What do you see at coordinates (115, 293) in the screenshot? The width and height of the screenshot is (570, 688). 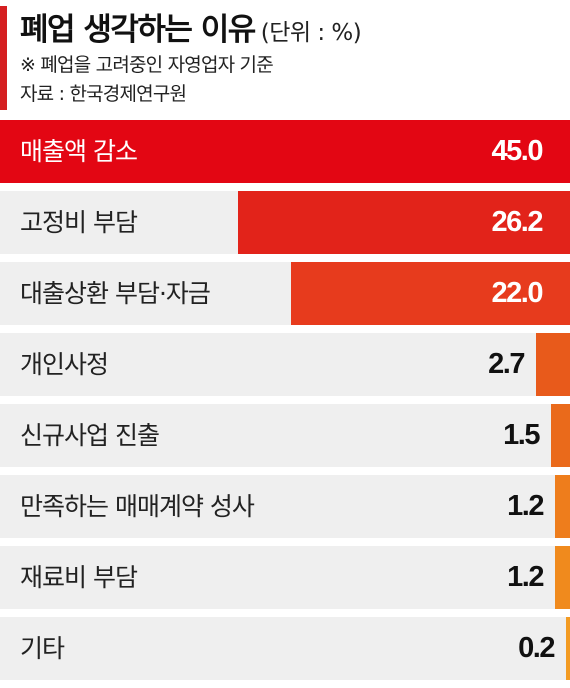 I see `category-label: 대출상환 부담·자금` at bounding box center [115, 293].